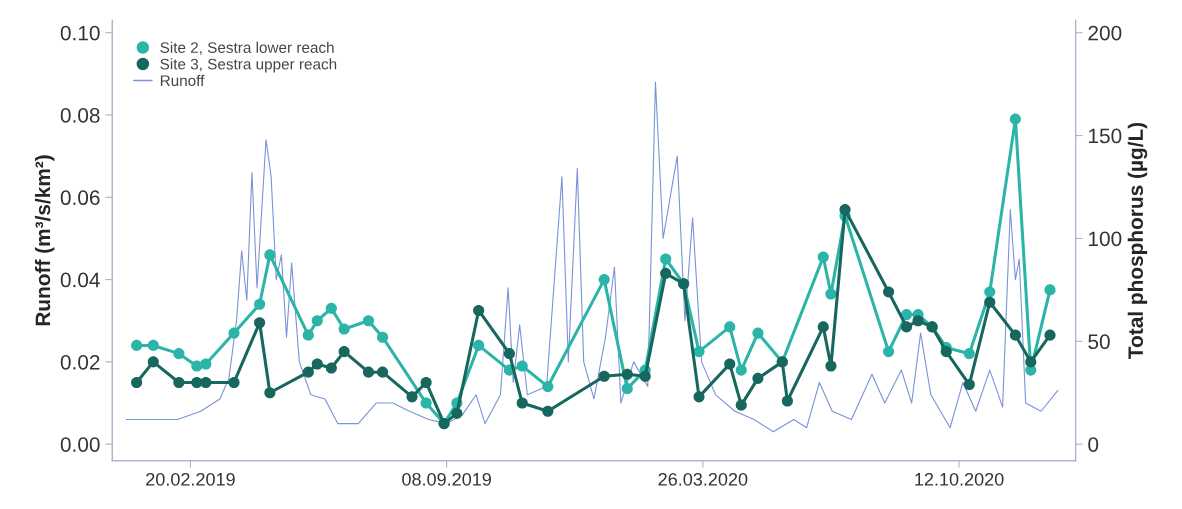 This screenshot has height=509, width=1182. Describe the element at coordinates (1093, 444) in the screenshot. I see `y2-tick-label: 0` at that location.